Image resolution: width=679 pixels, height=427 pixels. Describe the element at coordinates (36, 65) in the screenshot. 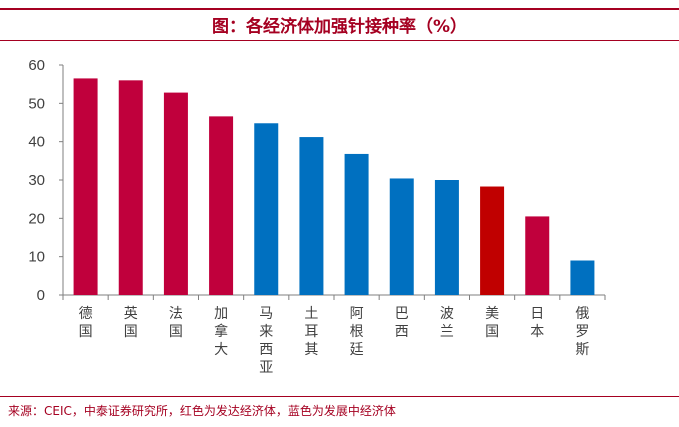

I see `y-tick-label: 60` at that location.